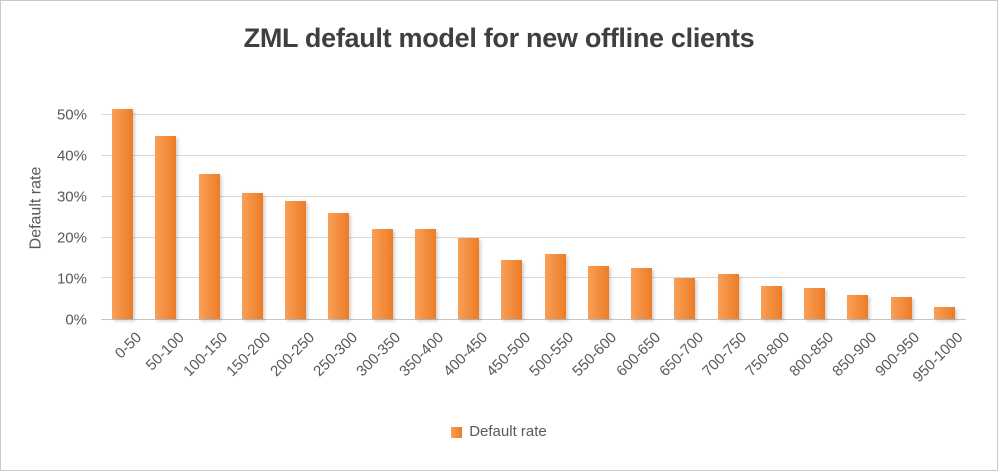 This screenshot has width=998, height=471. I want to click on x-tick-slot: 500-550, so click(551, 357).